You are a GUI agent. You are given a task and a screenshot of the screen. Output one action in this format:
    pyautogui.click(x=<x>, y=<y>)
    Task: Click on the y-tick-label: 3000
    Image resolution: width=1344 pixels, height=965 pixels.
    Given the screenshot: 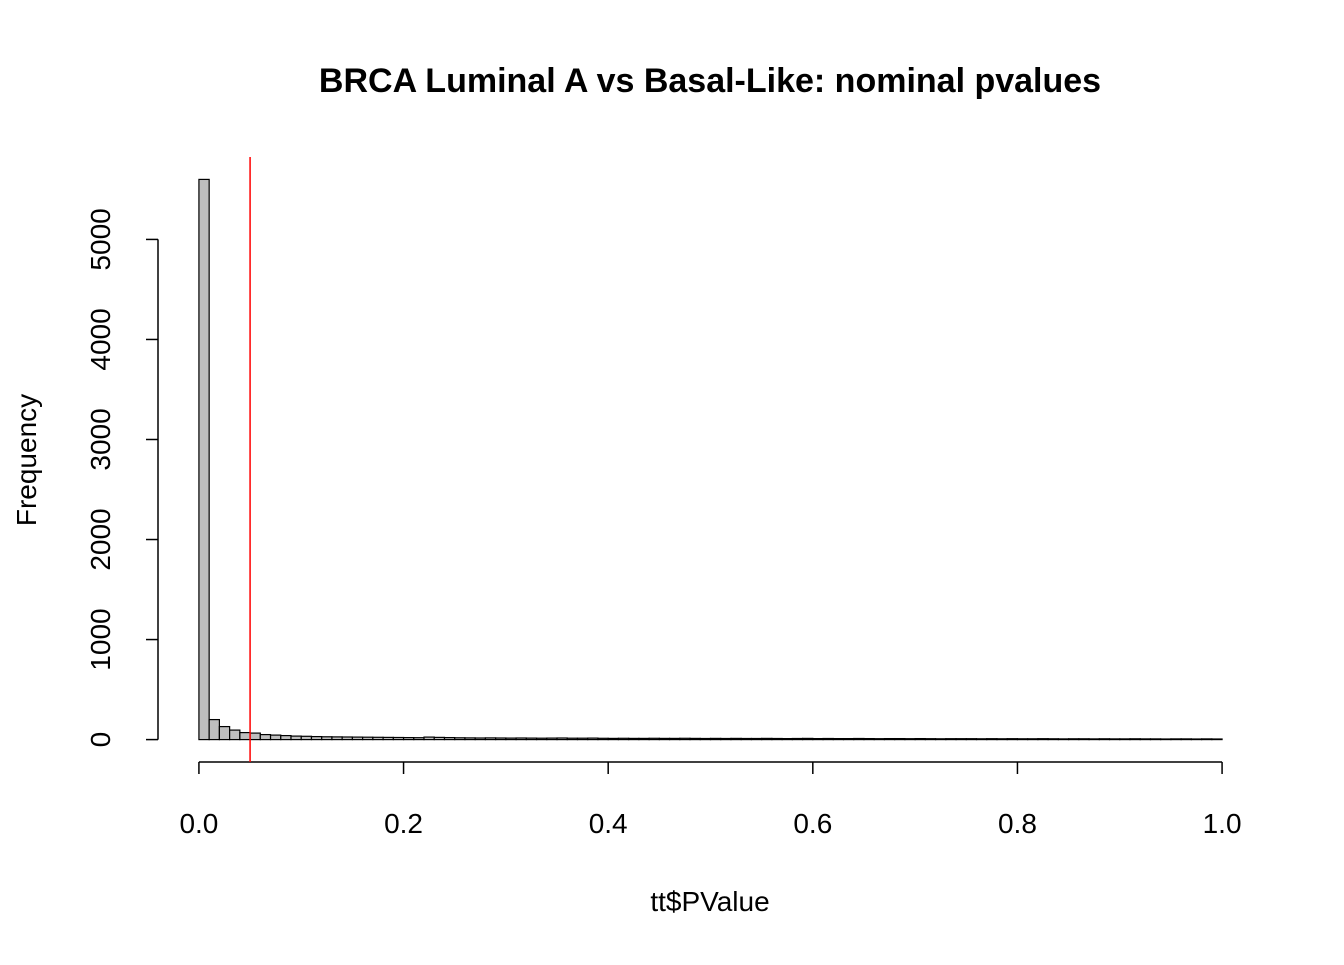 What is the action you would take?
    pyautogui.click(x=100, y=439)
    